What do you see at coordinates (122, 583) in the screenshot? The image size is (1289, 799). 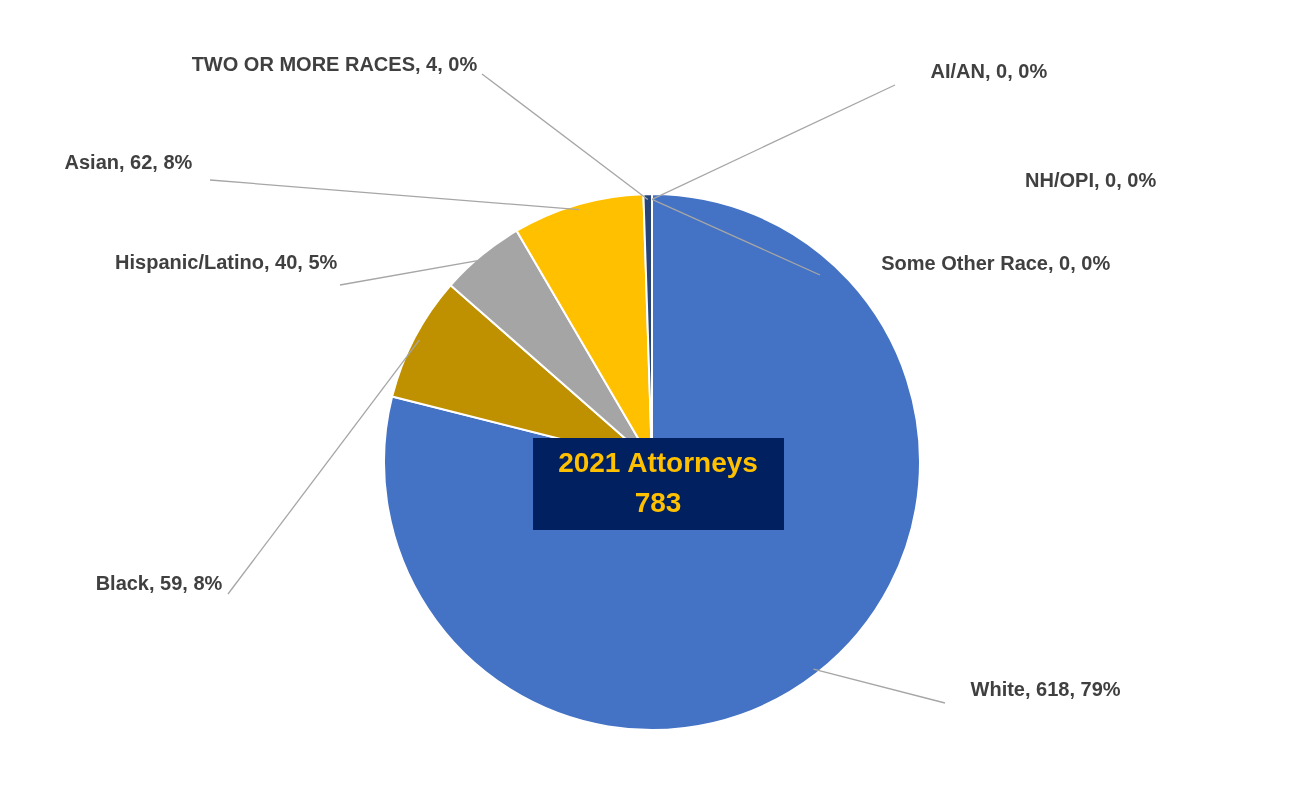 I see `slice-label: Black` at bounding box center [122, 583].